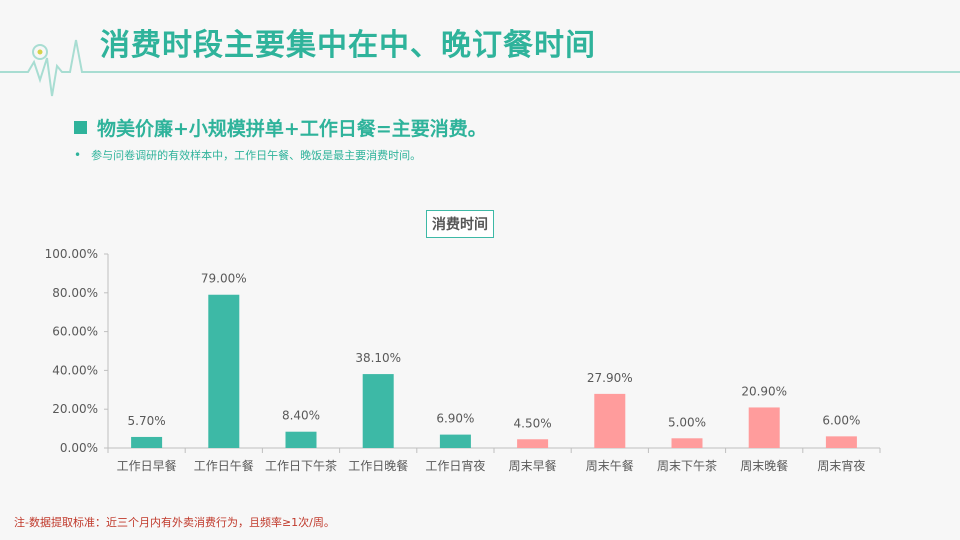 The image size is (960, 540). I want to click on chart-title: 消费时间, so click(460, 224).